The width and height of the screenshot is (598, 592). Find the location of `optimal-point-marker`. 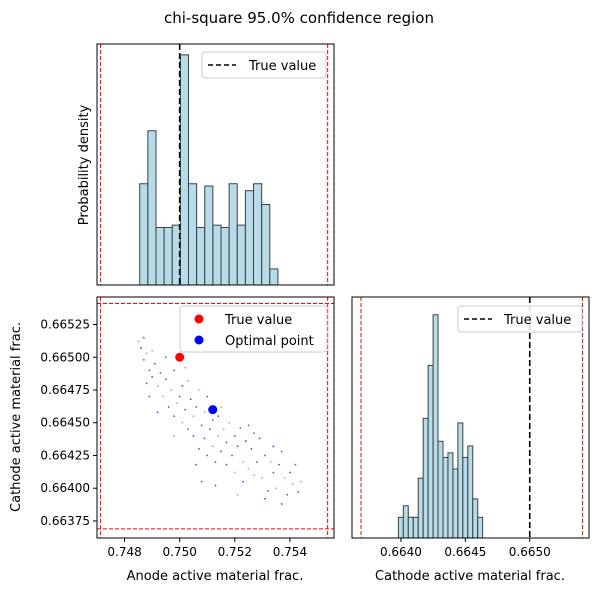

optimal-point-marker is located at coordinates (213, 410).